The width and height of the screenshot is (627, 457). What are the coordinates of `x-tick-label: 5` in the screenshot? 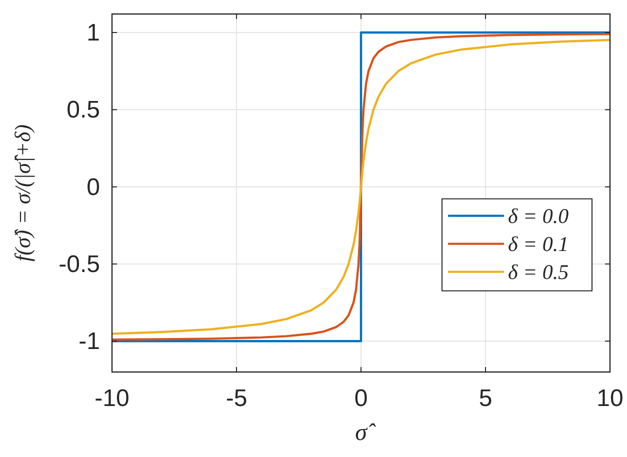 It's located at (485, 398).